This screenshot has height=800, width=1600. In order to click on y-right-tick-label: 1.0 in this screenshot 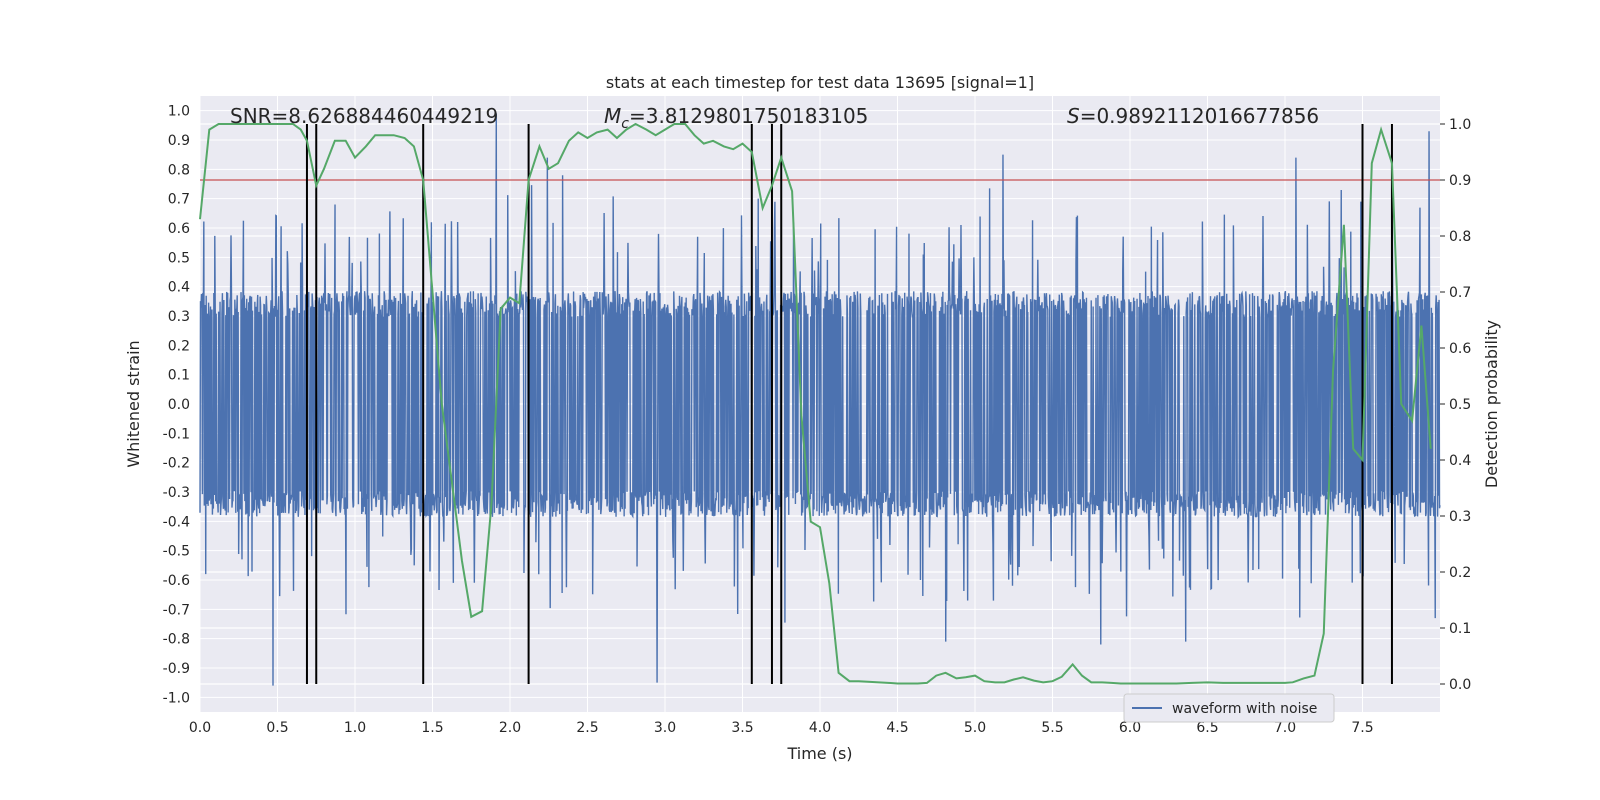, I will do `click(1460, 125)`.